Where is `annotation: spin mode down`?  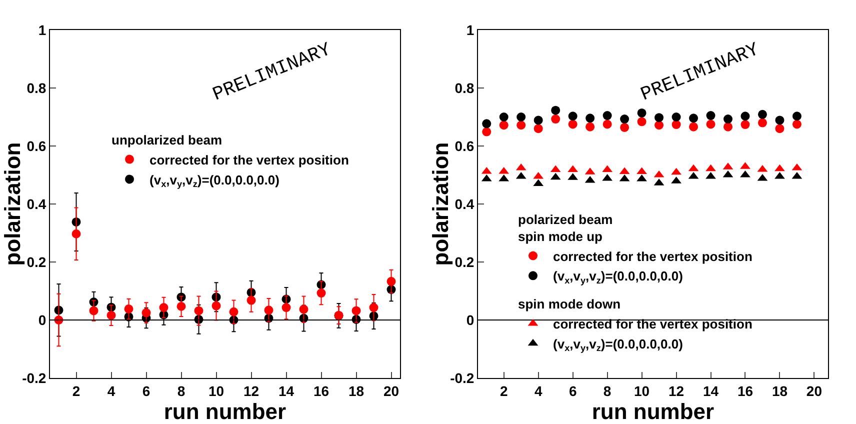 annotation: spin mode down is located at coordinates (569, 304).